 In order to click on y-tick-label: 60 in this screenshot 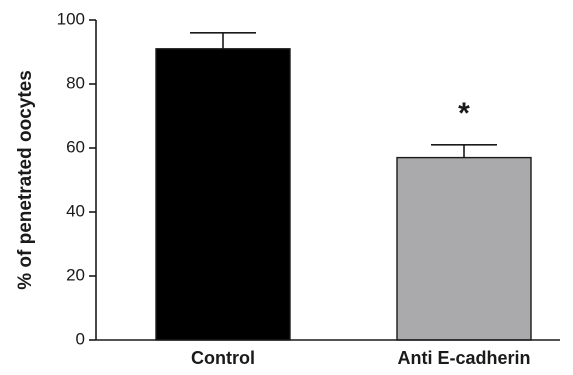, I will do `click(75, 146)`.